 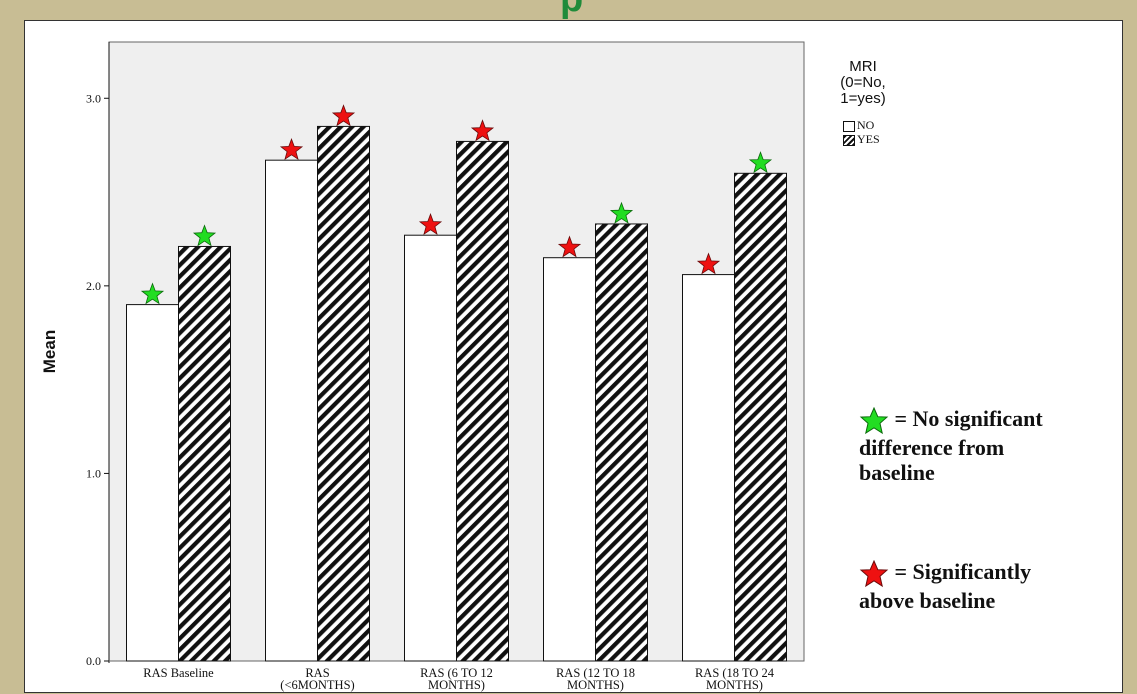 I want to click on red-star-note: = Significantly above baseline, so click(x=945, y=586).